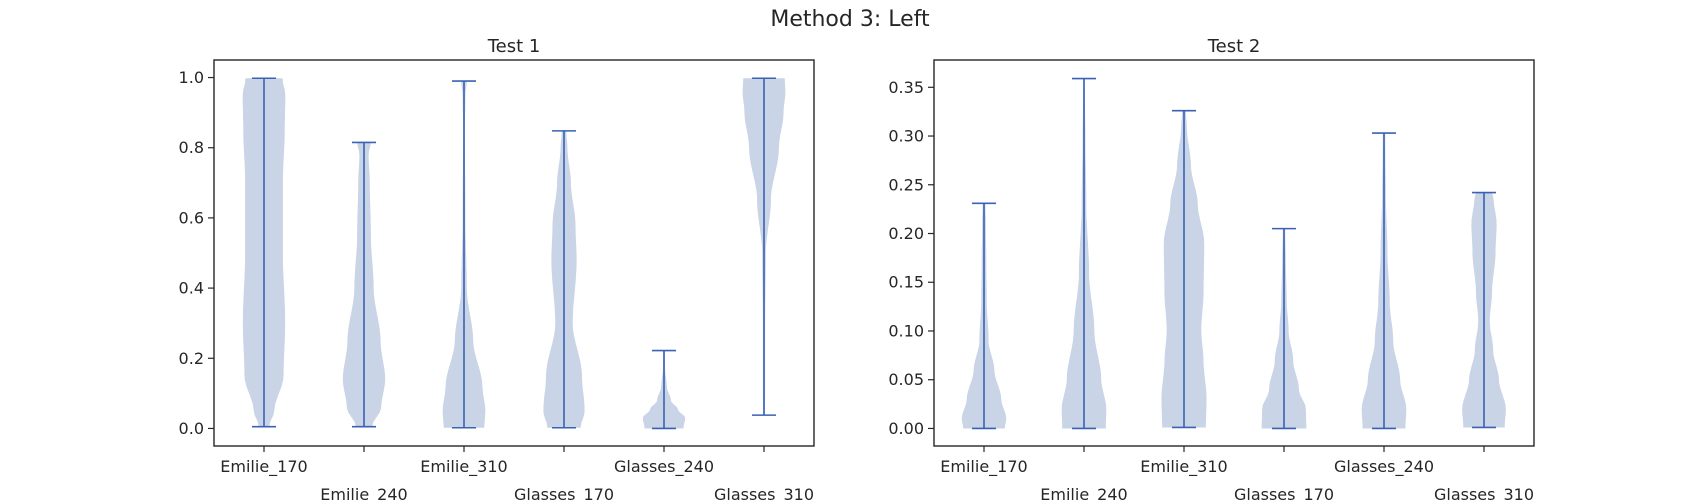 The height and width of the screenshot is (500, 1700). Describe the element at coordinates (906, 428) in the screenshot. I see `y-tick-label: 0.00` at that location.